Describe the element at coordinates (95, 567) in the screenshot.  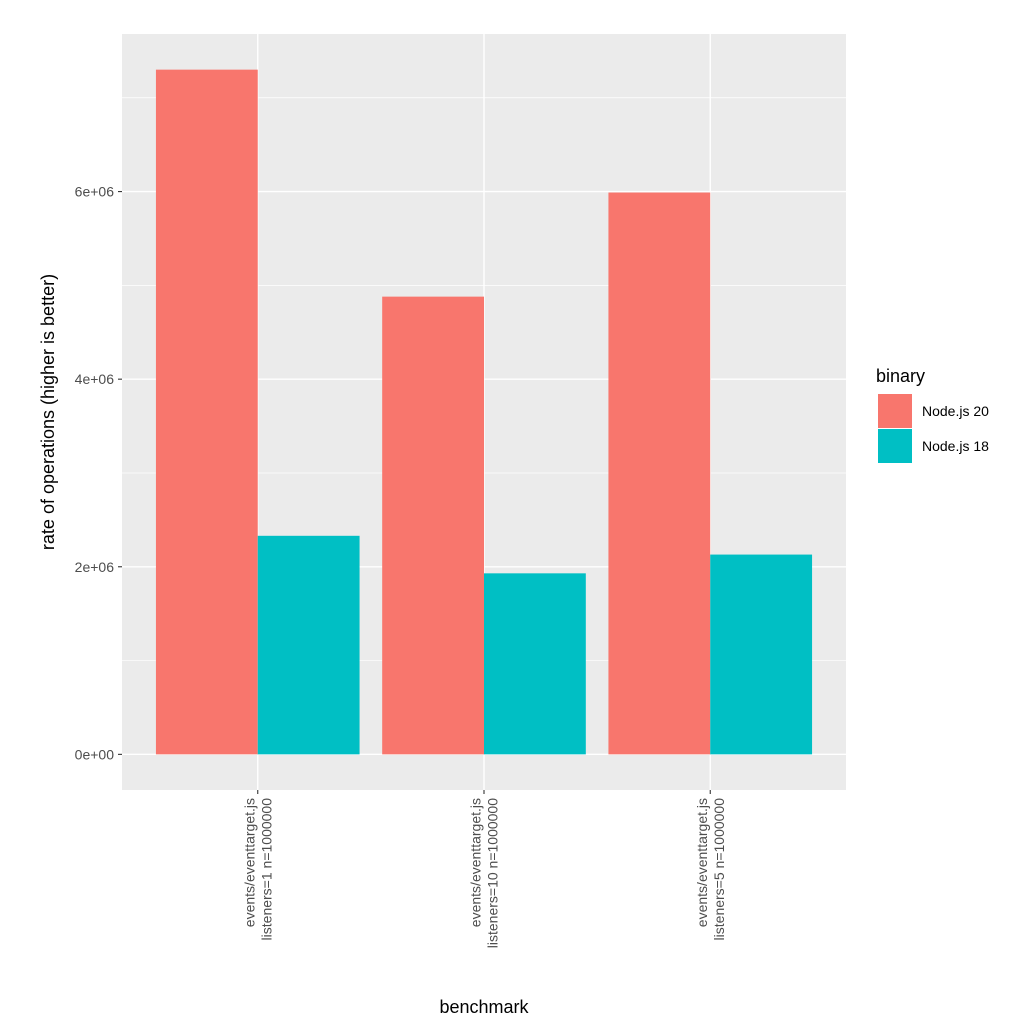
I see `y-tick-label: 2e+06` at that location.